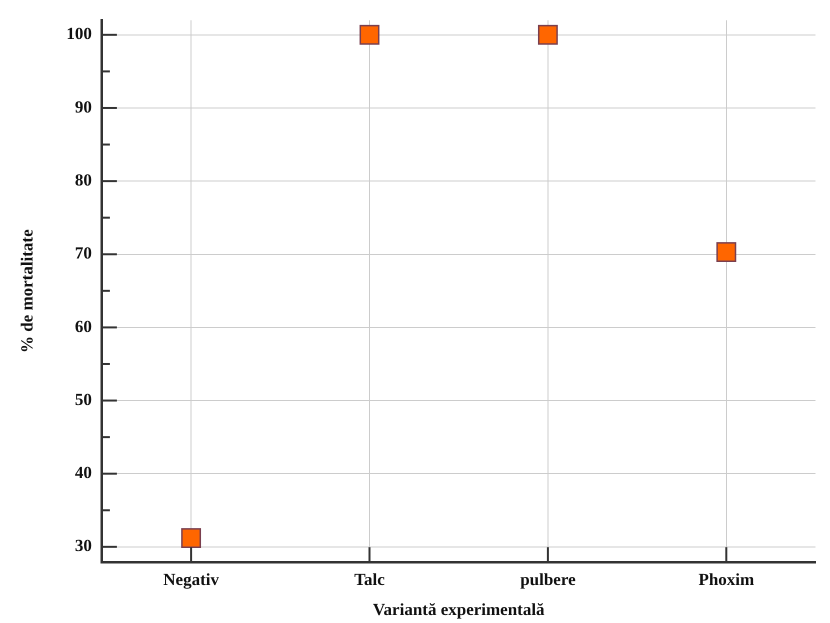  What do you see at coordinates (548, 579) in the screenshot?
I see `x-tick-label: pulbere` at bounding box center [548, 579].